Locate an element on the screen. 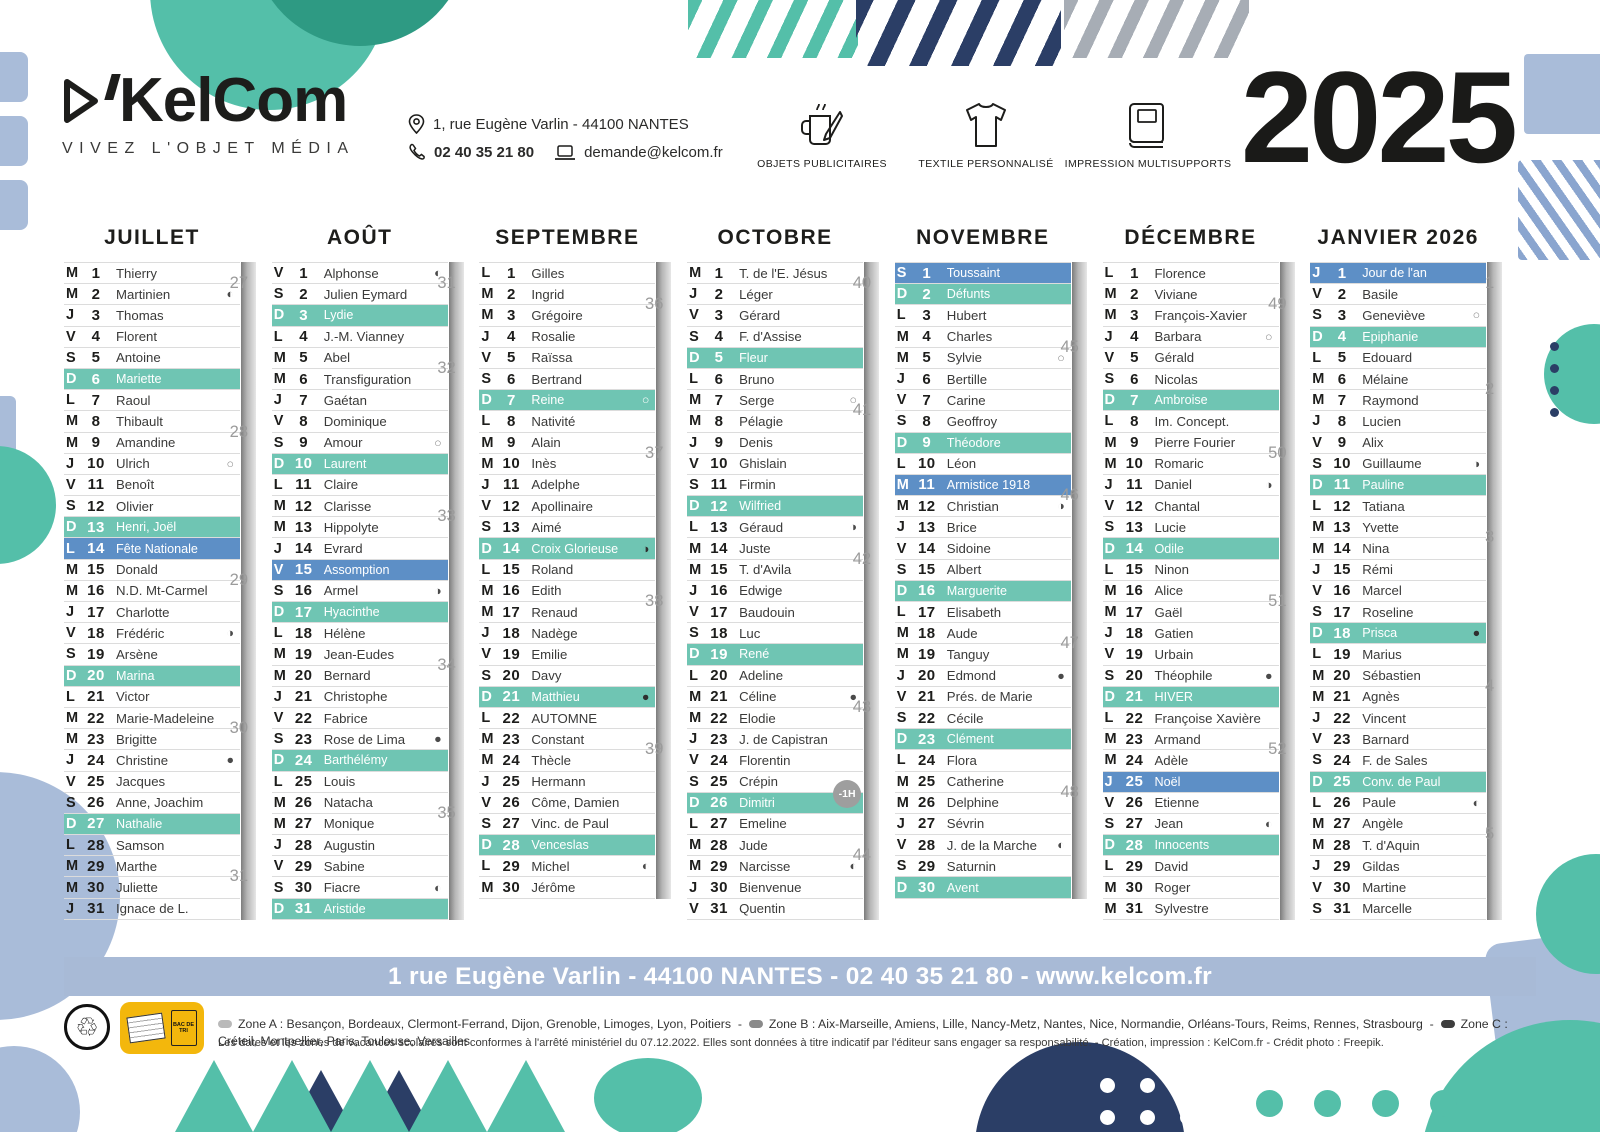 Image resolution: width=1600 pixels, height=1132 pixels. calendar-day-row: L 14 Fête Nationale is located at coordinates (152, 549).